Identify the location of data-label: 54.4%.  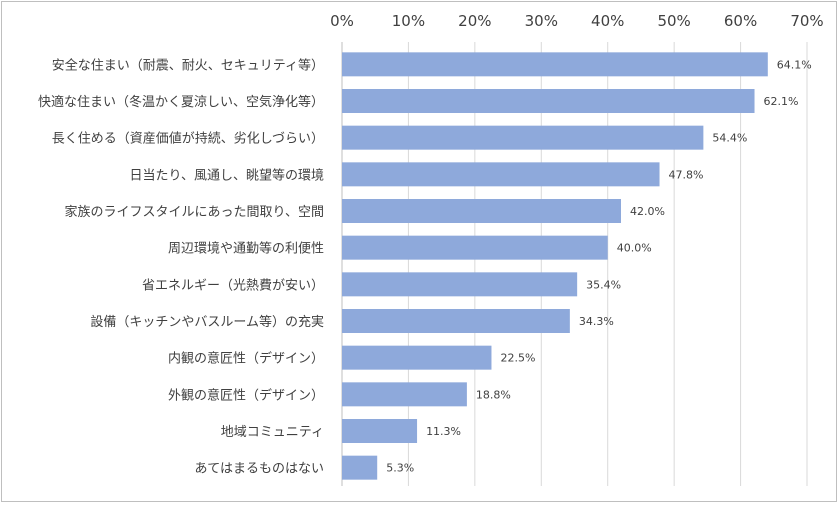
(729, 138).